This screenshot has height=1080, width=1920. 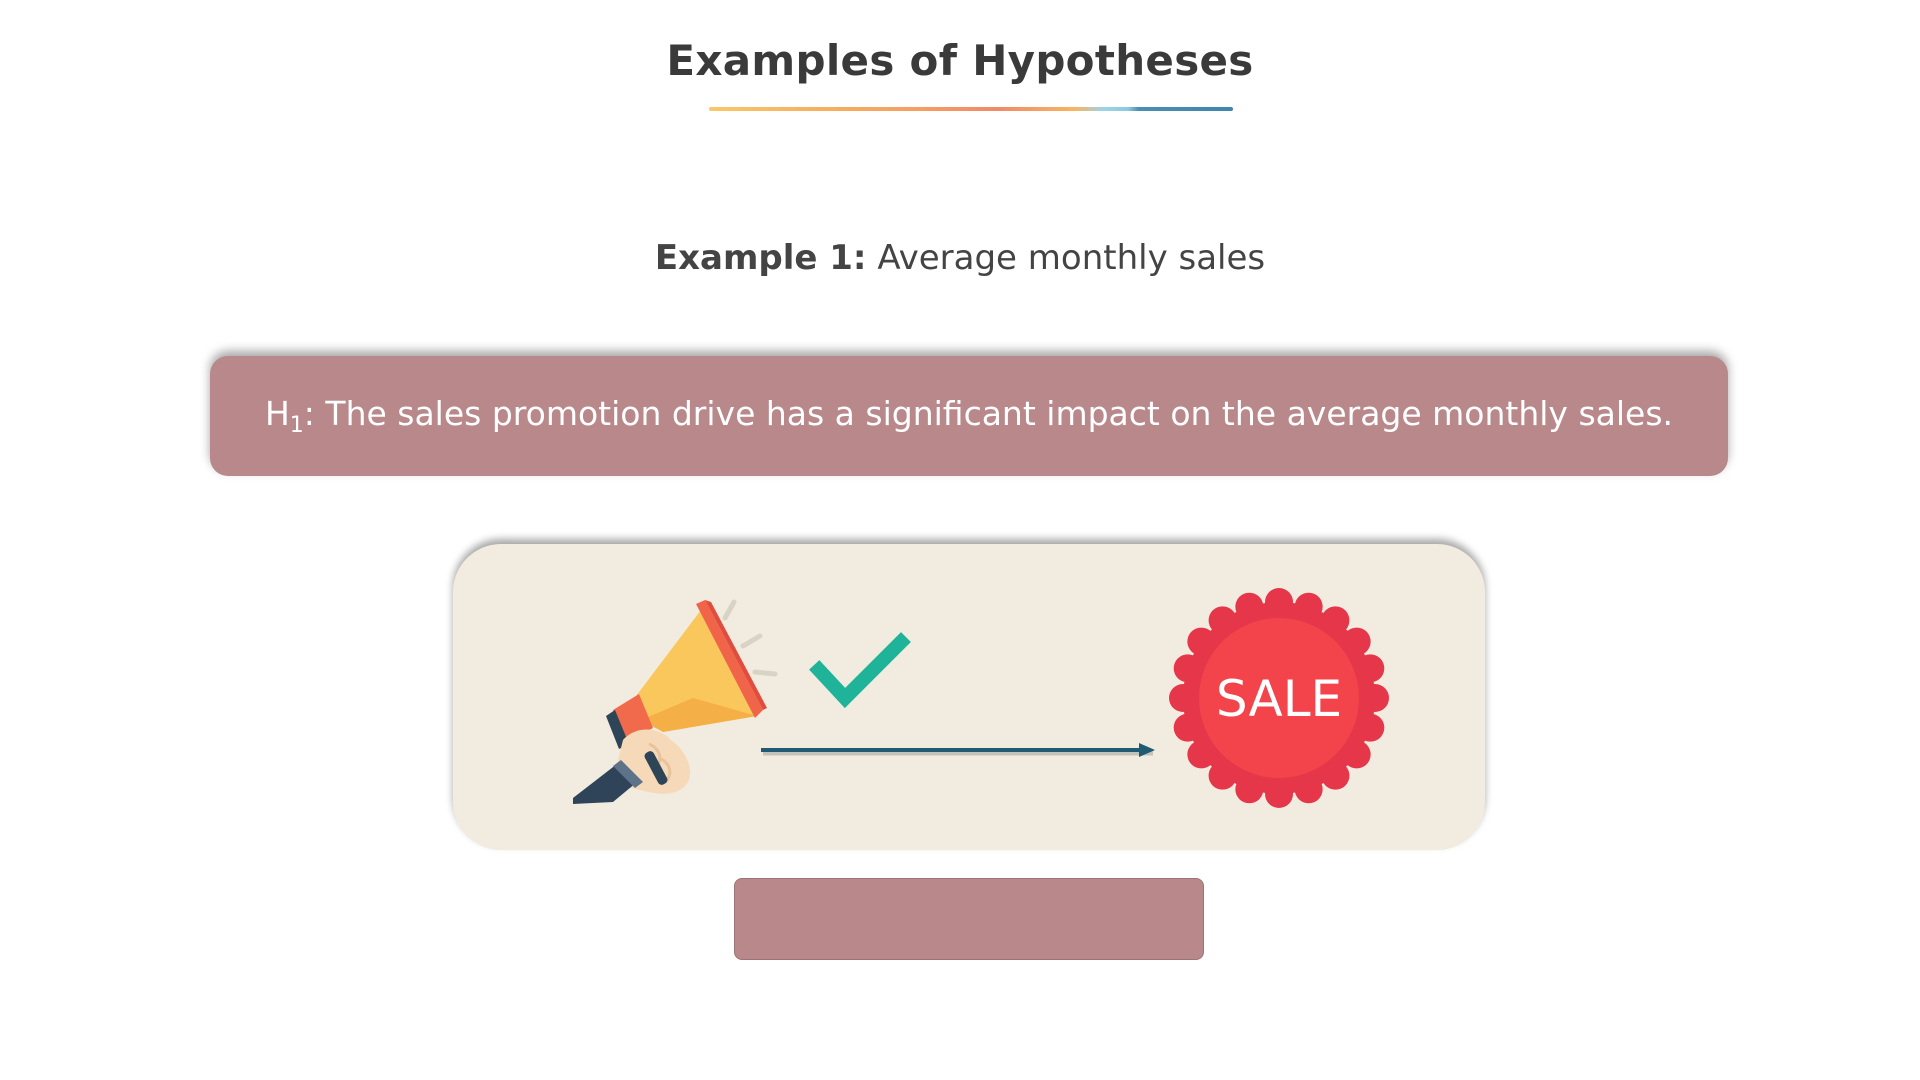 What do you see at coordinates (675, 701) in the screenshot?
I see `megaphone-icon` at bounding box center [675, 701].